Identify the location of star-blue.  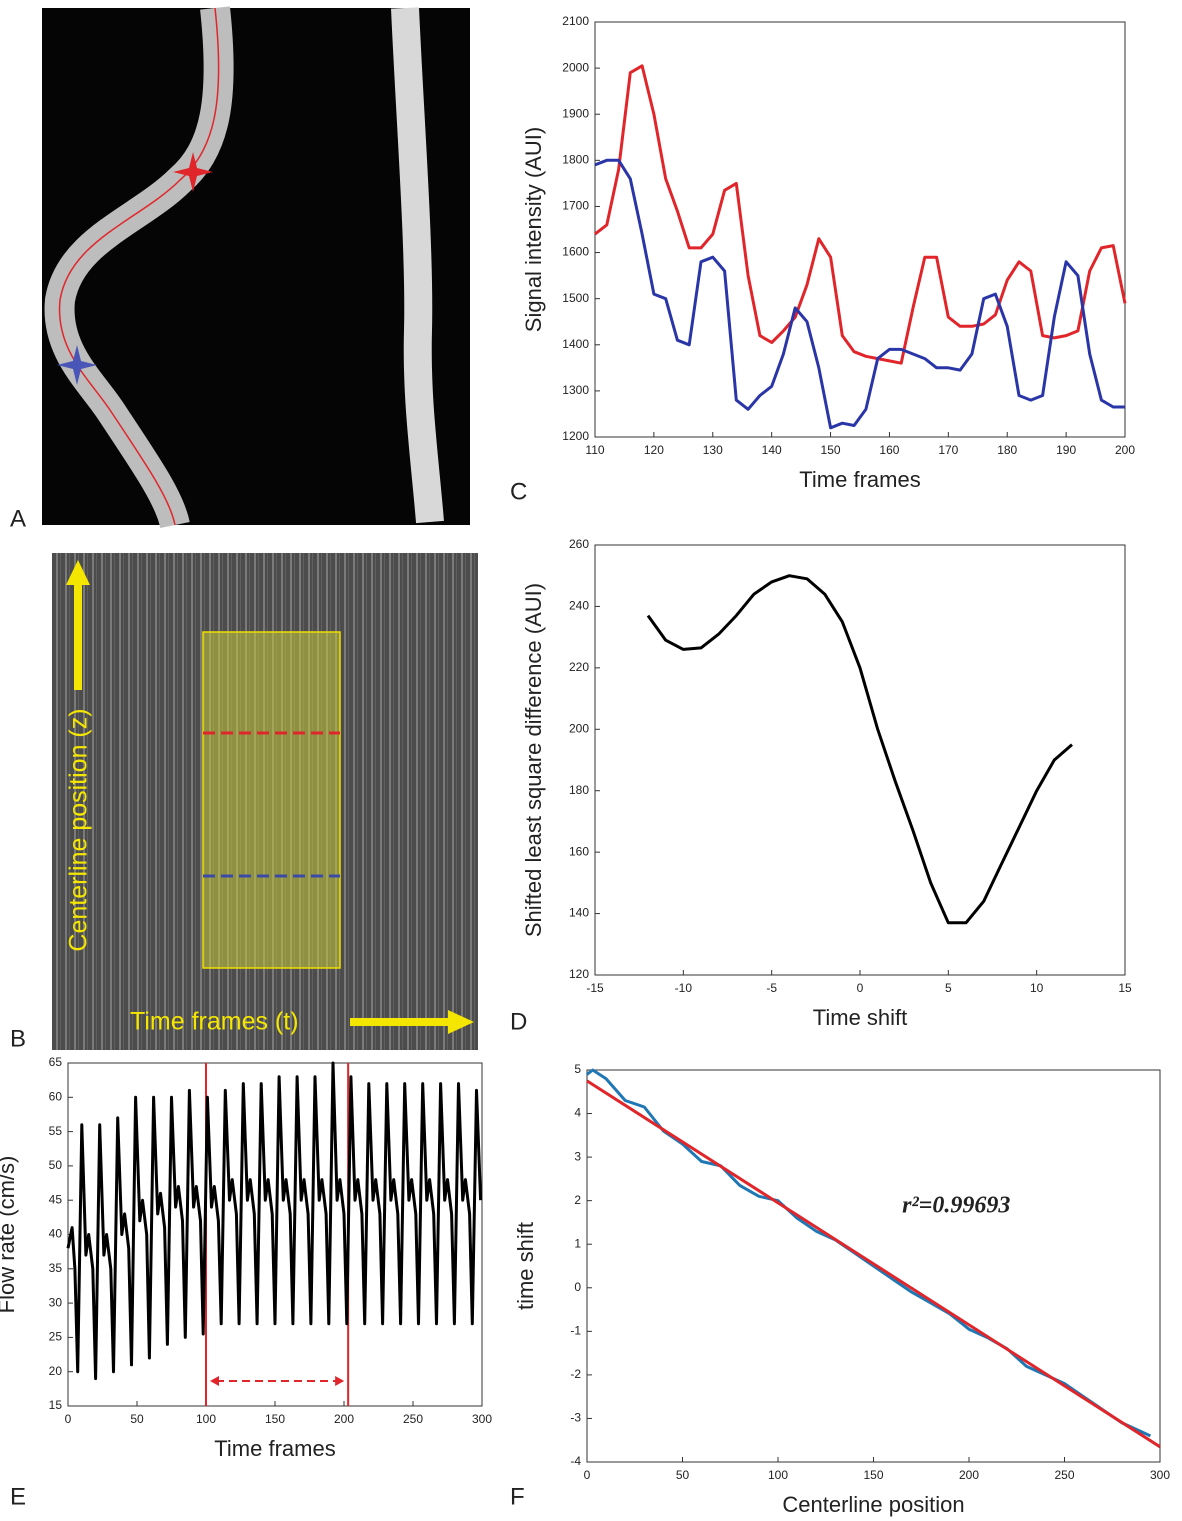
(77, 365).